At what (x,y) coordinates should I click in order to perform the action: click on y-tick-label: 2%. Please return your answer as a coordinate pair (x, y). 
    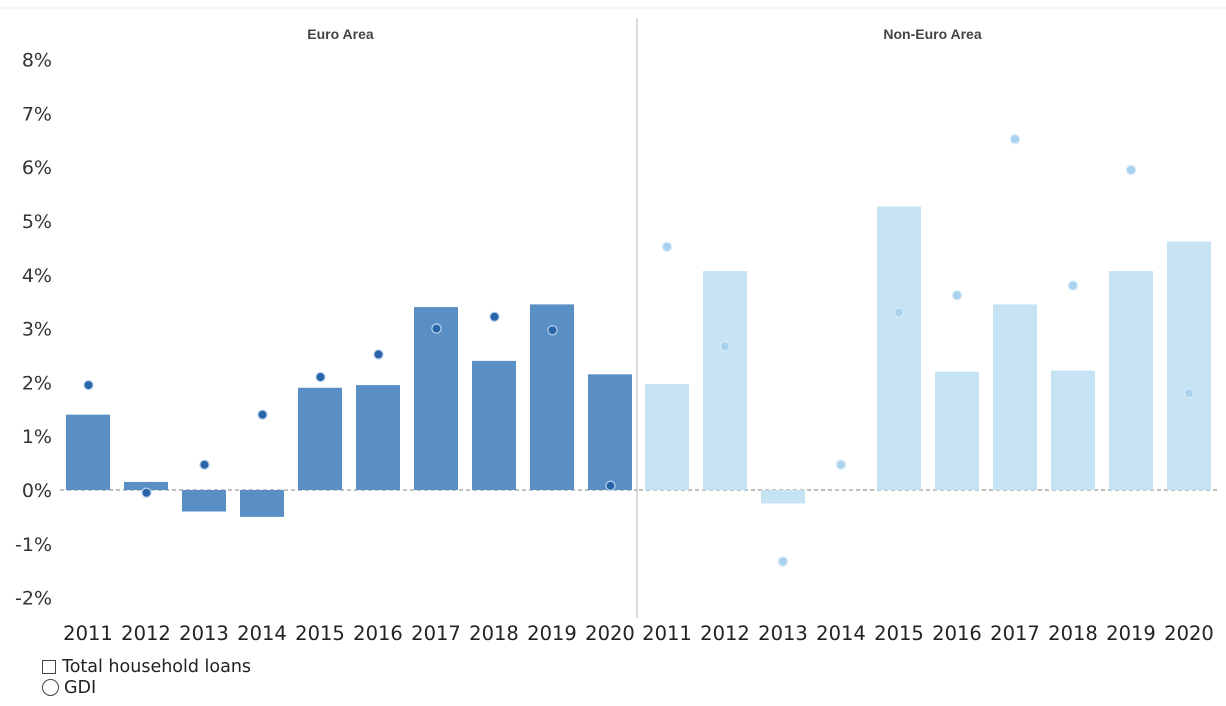
    Looking at the image, I should click on (37, 383).